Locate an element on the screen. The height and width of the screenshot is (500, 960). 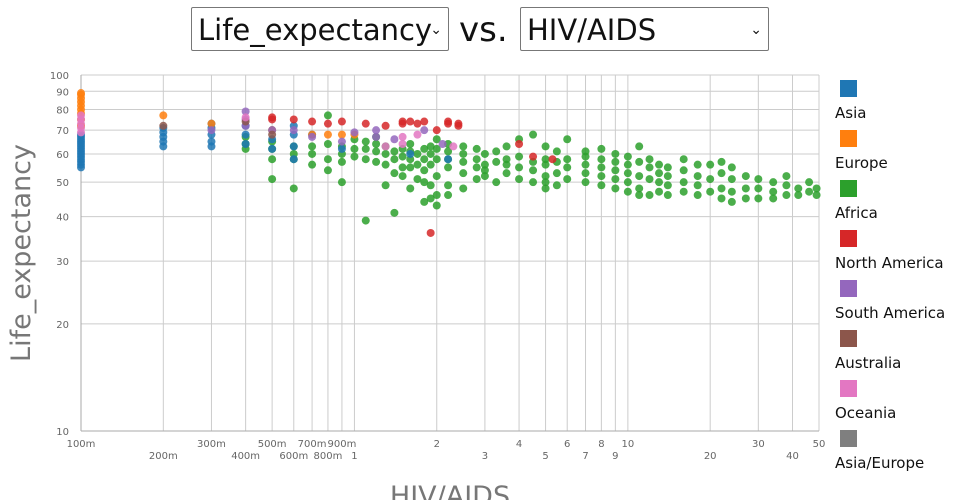
y-variable-select: Life_expectancy ⌄ is located at coordinates (320, 29).